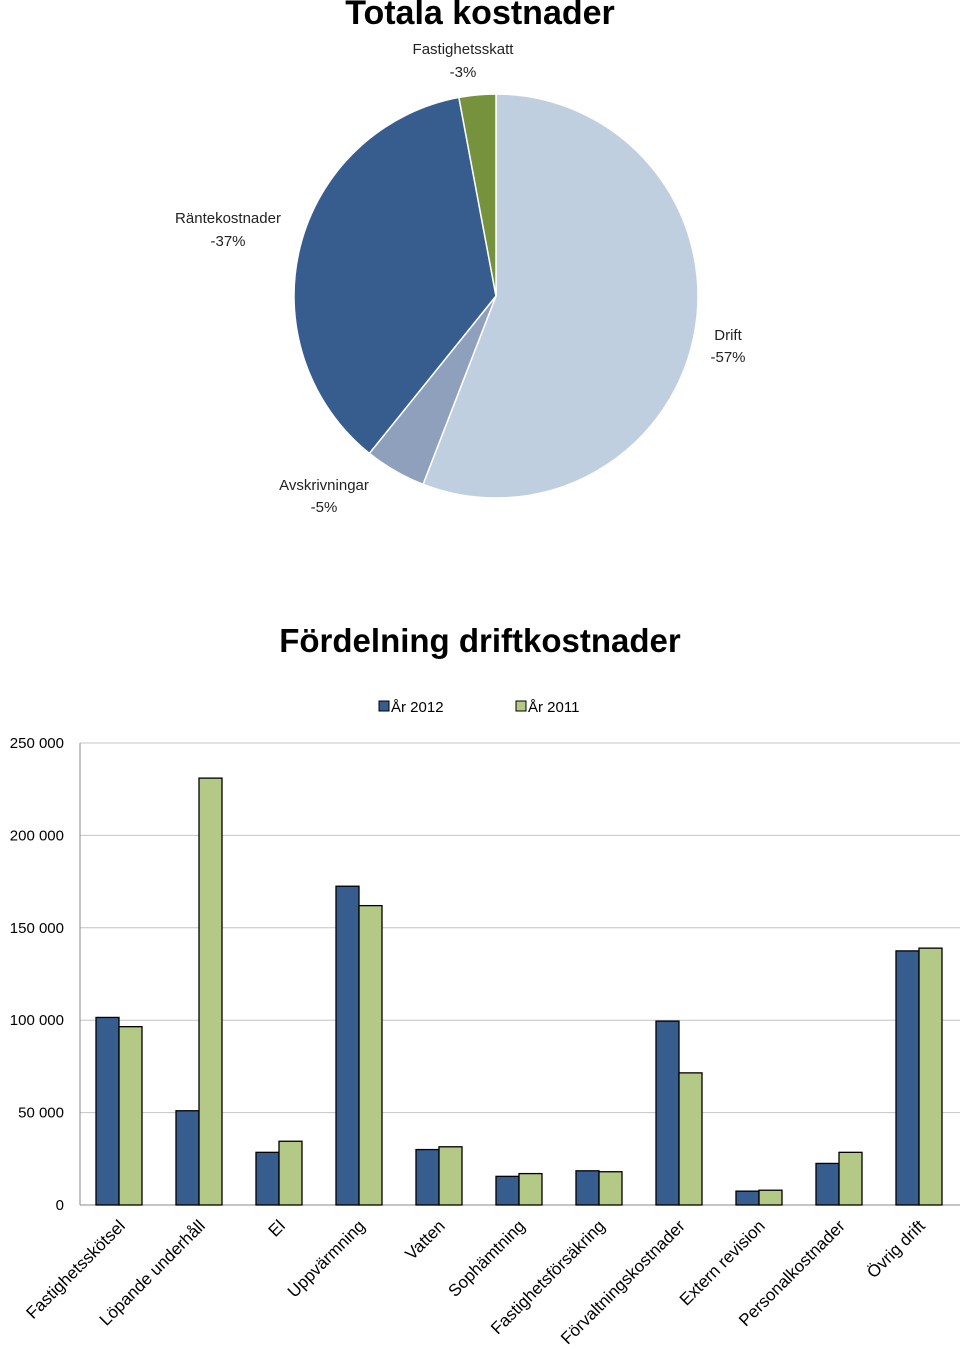 The image size is (960, 1349). Describe the element at coordinates (227, 241) in the screenshot. I see `pie-slice-percent: -37%` at that location.